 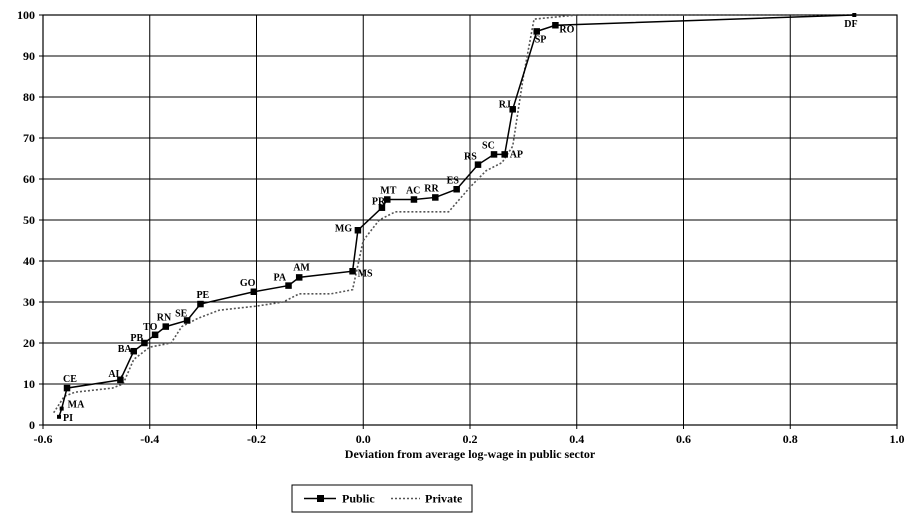 What do you see at coordinates (144, 343) in the screenshot?
I see `public-marker-pb` at bounding box center [144, 343].